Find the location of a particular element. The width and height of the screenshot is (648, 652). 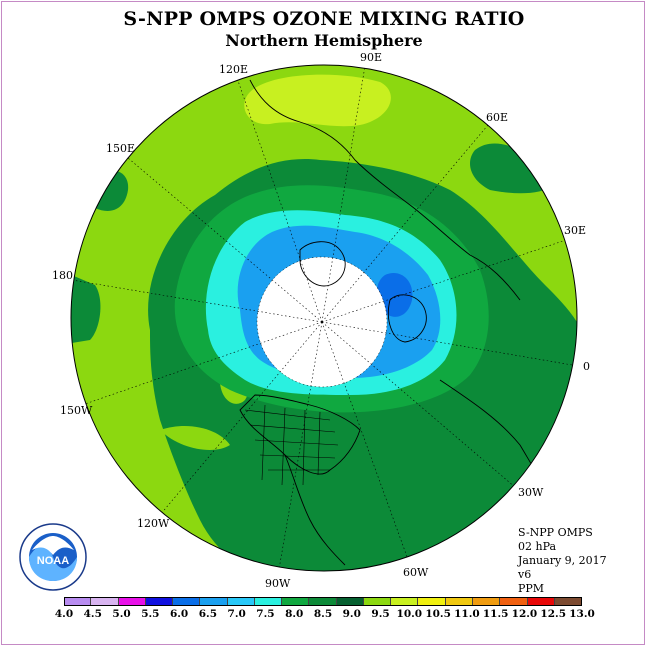

us-state-borders is located at coordinates (291, 445).